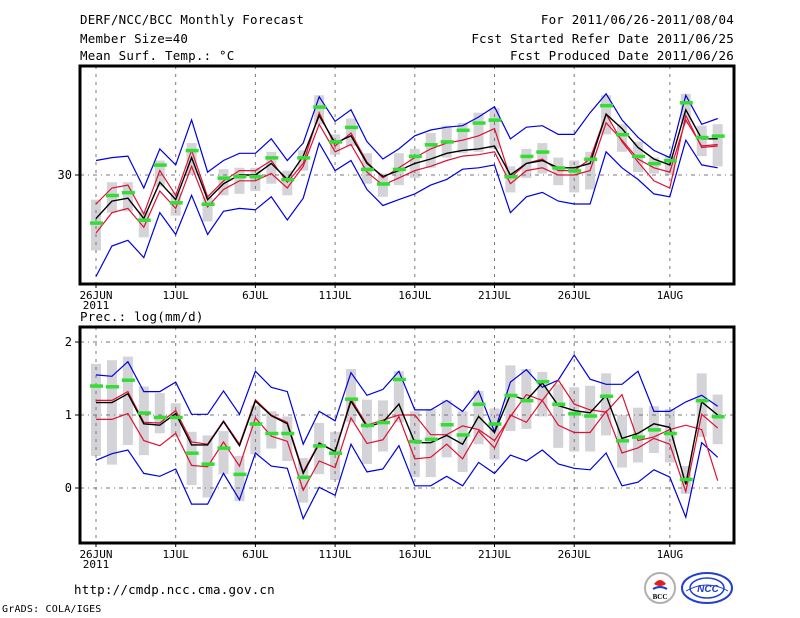  What do you see at coordinates (68, 415) in the screenshot?
I see `y-tick-label: 1` at bounding box center [68, 415].